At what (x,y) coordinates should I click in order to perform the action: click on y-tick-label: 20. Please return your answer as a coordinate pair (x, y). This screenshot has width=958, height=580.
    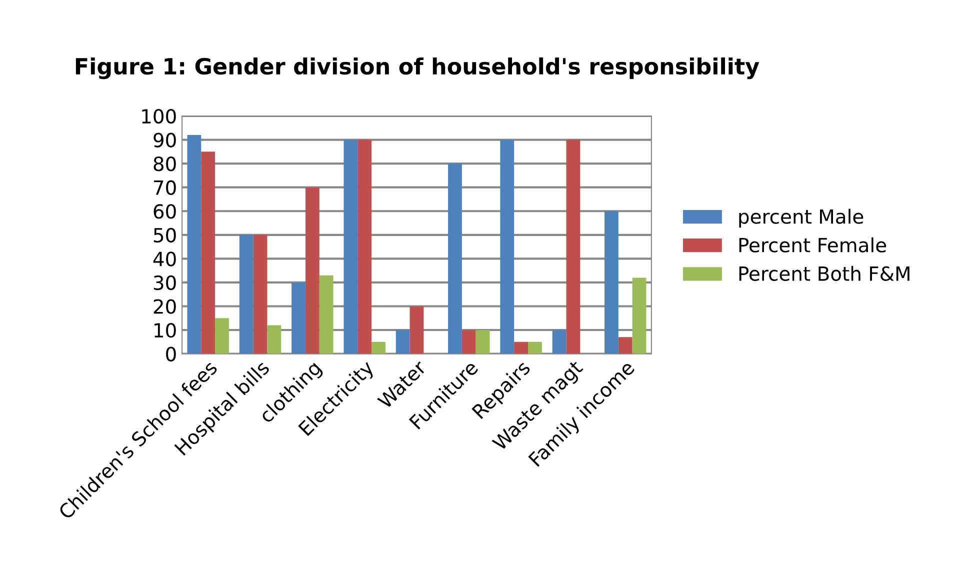
    Looking at the image, I should click on (165, 306).